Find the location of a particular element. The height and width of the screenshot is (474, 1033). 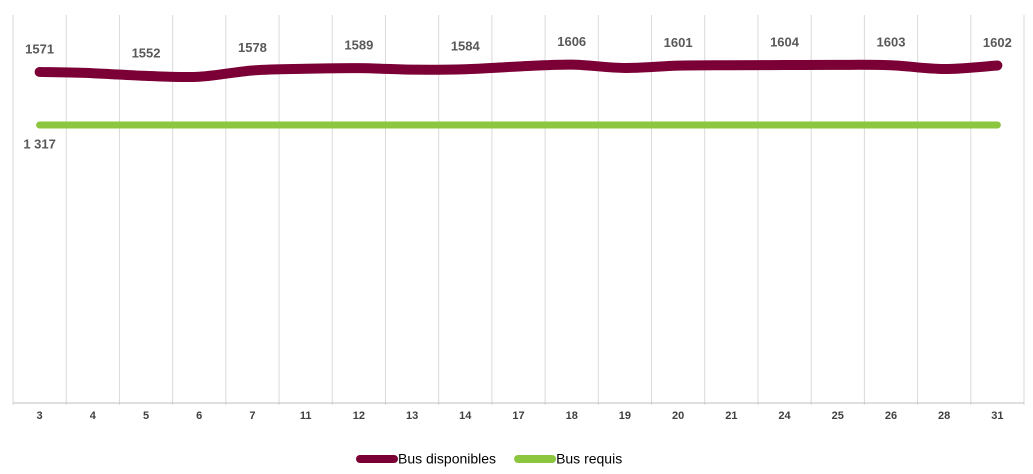

x-tick-label: 25 is located at coordinates (838, 416).